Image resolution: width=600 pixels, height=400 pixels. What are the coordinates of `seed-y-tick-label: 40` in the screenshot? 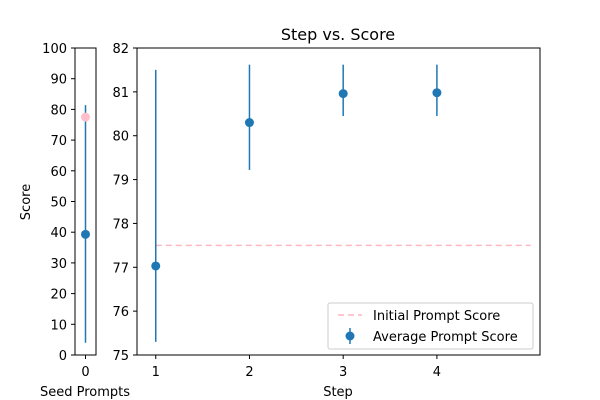 It's located at (58, 233).